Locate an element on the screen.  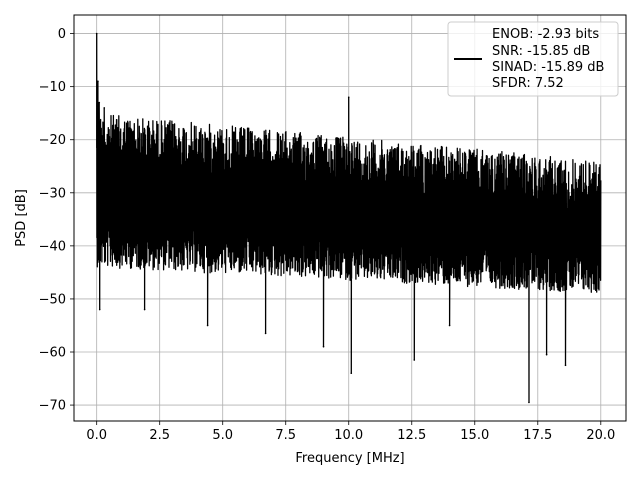
y-tick-label: 0 is located at coordinates (62, 34).